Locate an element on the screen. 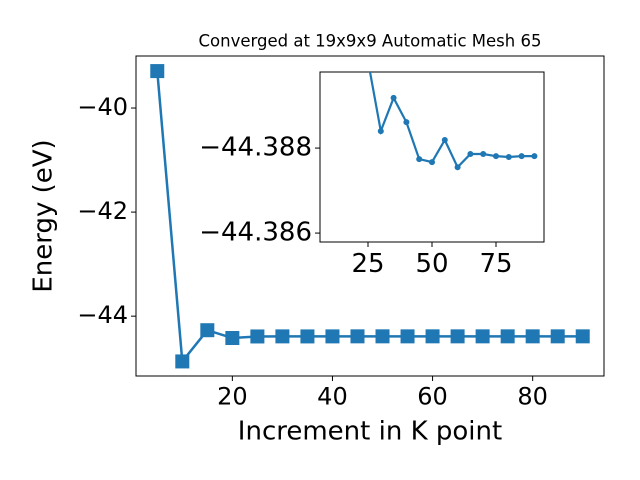 This screenshot has height=480, width=640. y-axis-label: Energy (eV) is located at coordinates (44, 215).